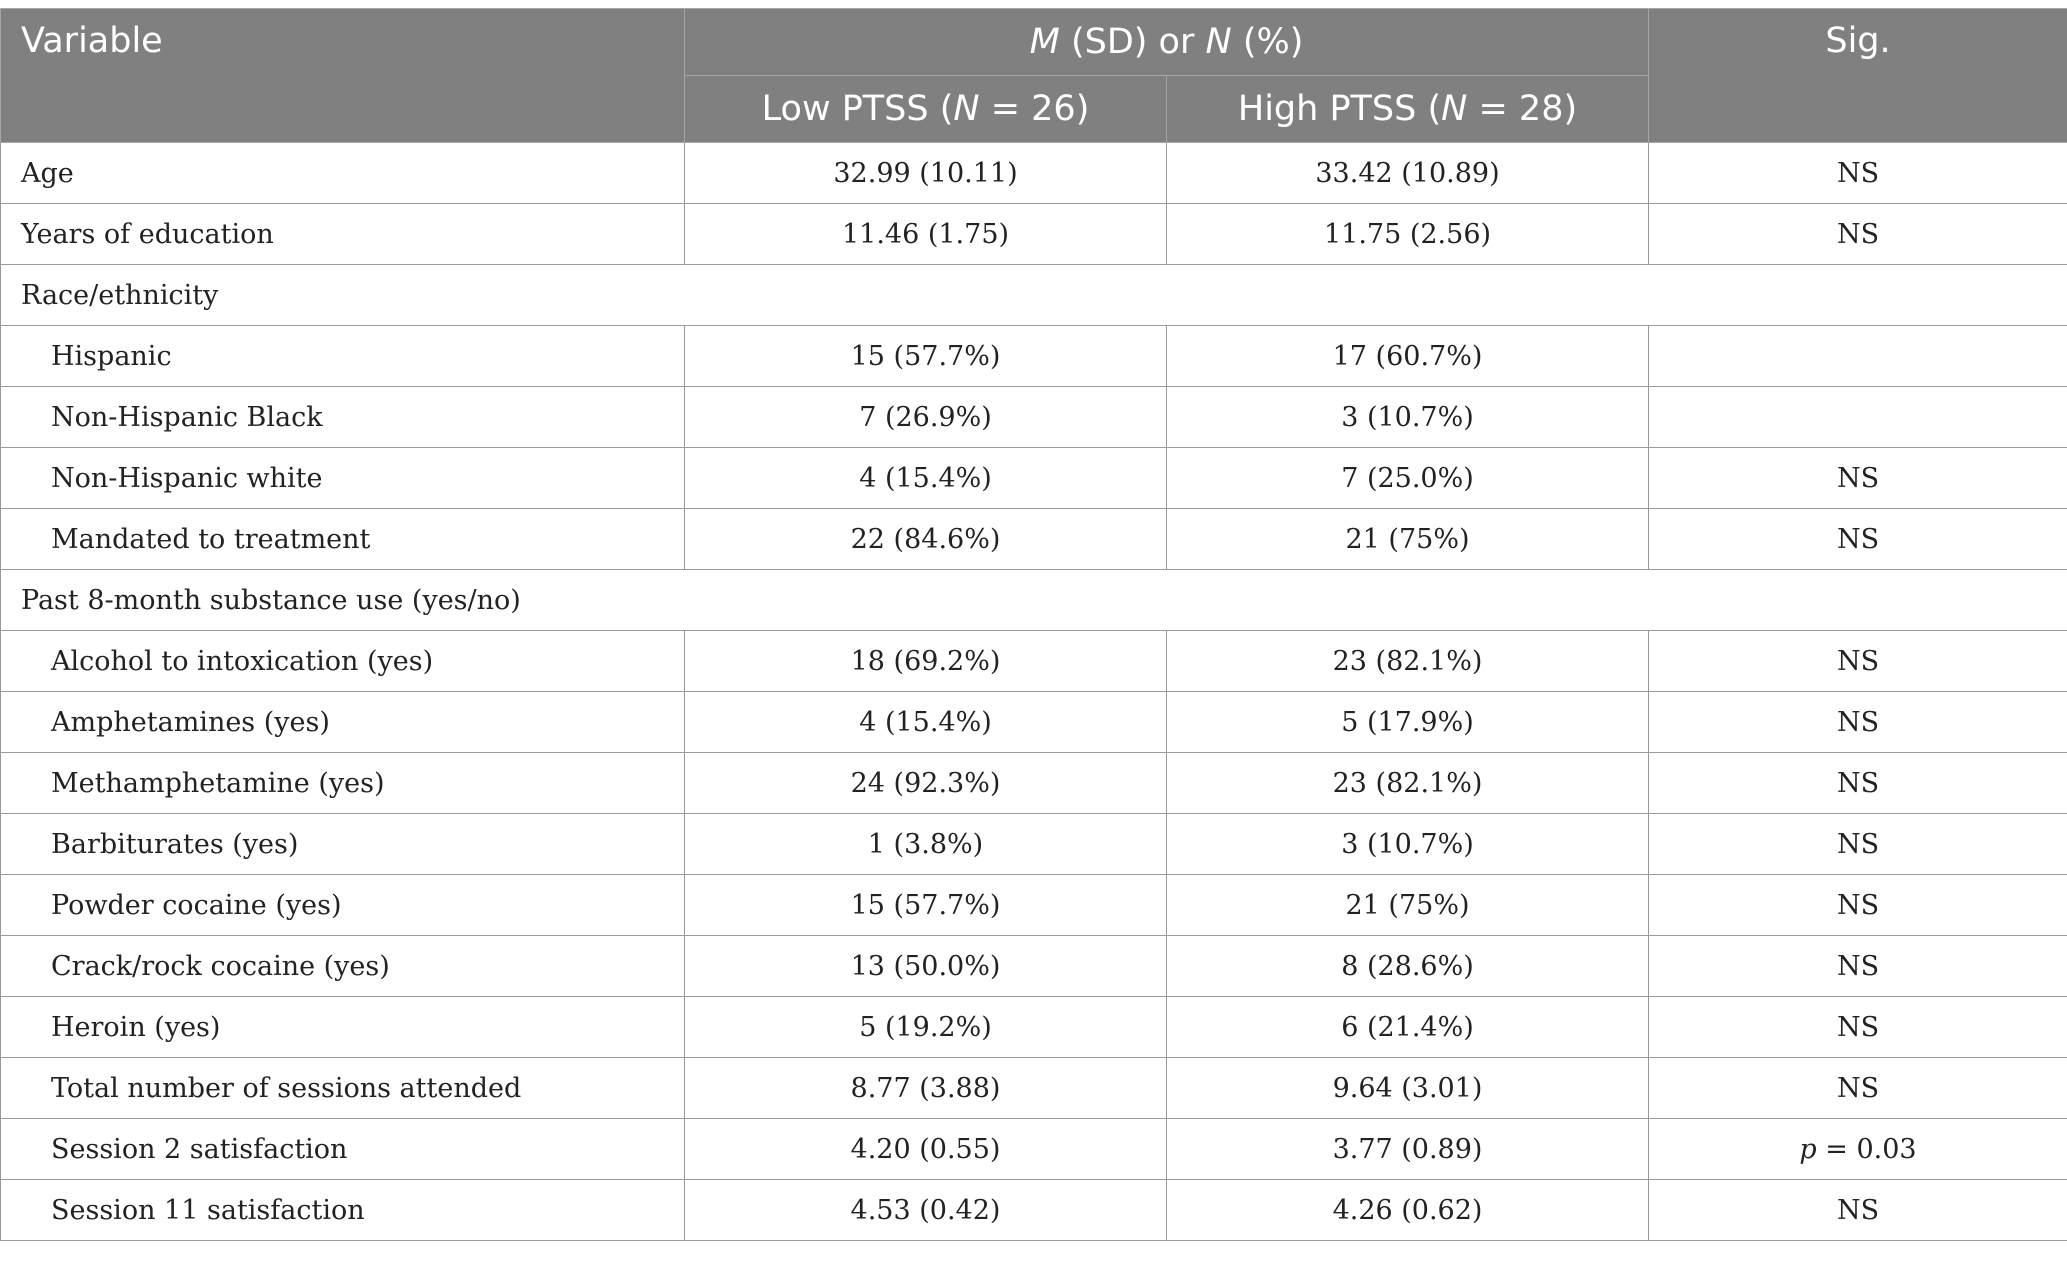 This screenshot has height=1268, width=2067. I want to click on row-high: 4.26 (0.62), so click(1407, 1210).